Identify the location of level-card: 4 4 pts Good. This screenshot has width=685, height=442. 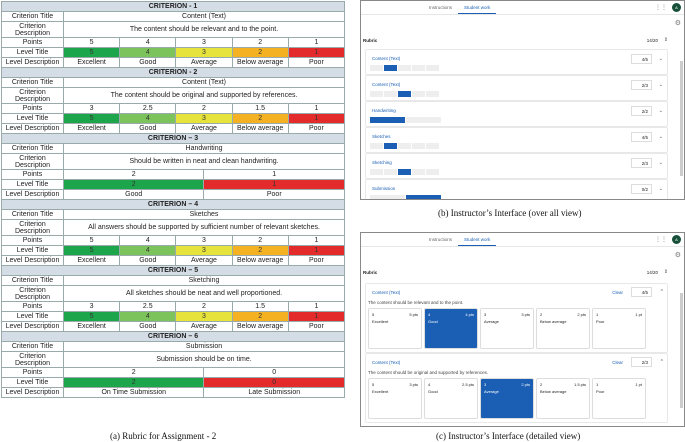
(451, 328).